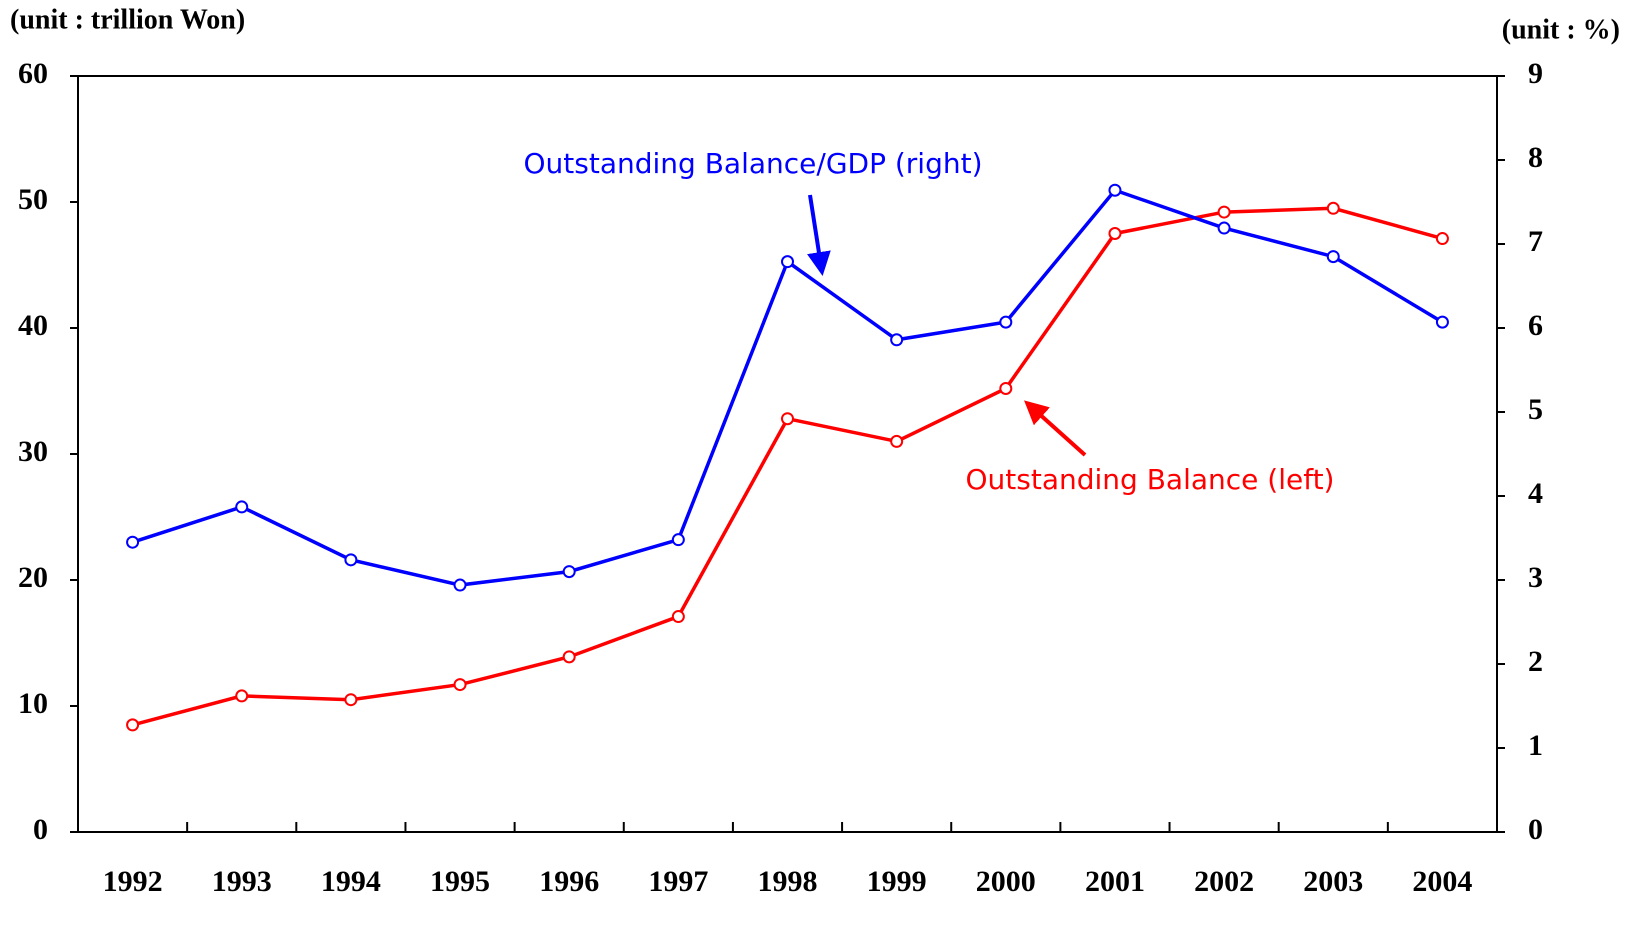 The height and width of the screenshot is (935, 1629). I want to click on x-tick-label: 1998, so click(788, 881).